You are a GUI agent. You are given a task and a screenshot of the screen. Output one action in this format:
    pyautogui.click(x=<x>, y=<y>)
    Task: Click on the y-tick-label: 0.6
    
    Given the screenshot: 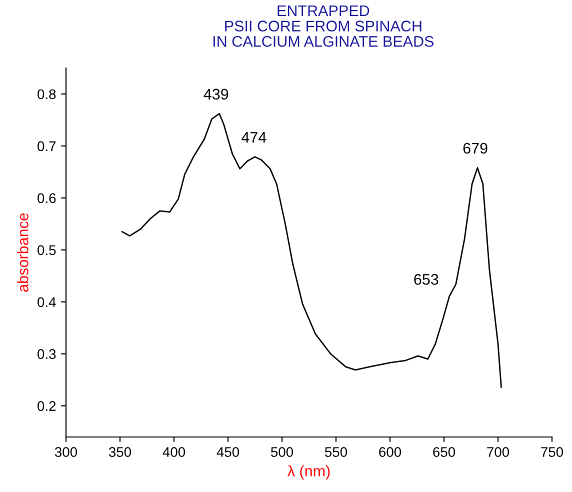 What is the action you would take?
    pyautogui.click(x=47, y=198)
    